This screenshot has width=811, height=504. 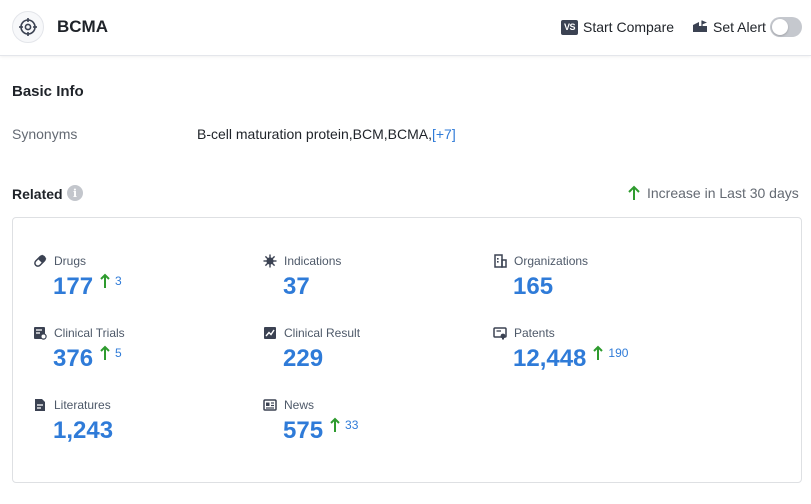 I want to click on page-title: BCMA, so click(x=82, y=27).